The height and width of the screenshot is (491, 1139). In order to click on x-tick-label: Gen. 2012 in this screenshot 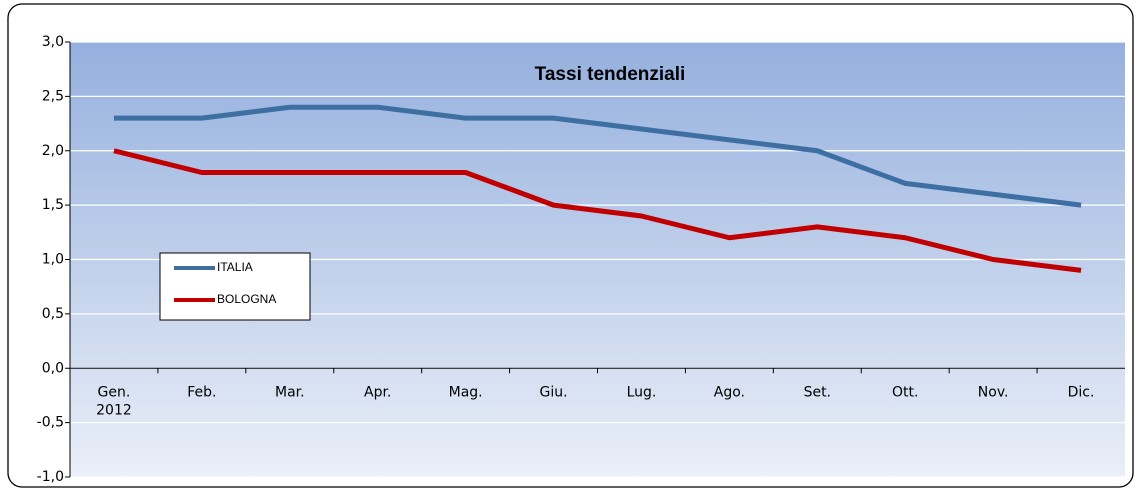, I will do `click(114, 401)`.